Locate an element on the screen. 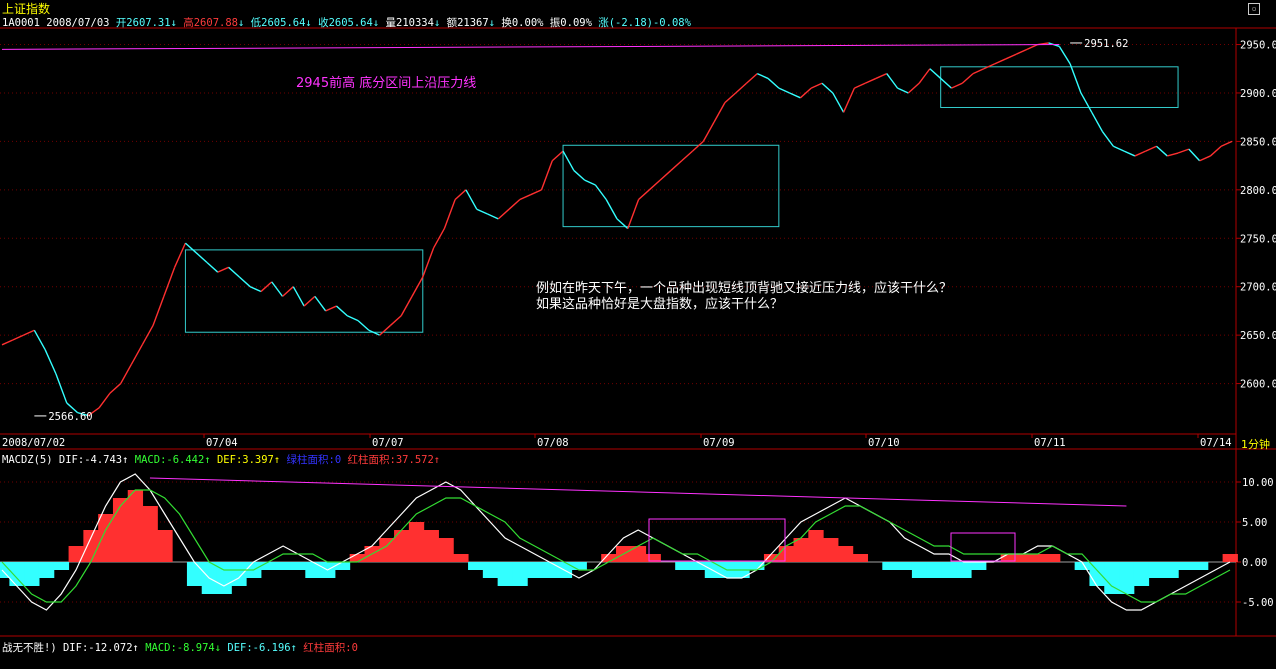  x-tick-label: 07/07 is located at coordinates (388, 443).